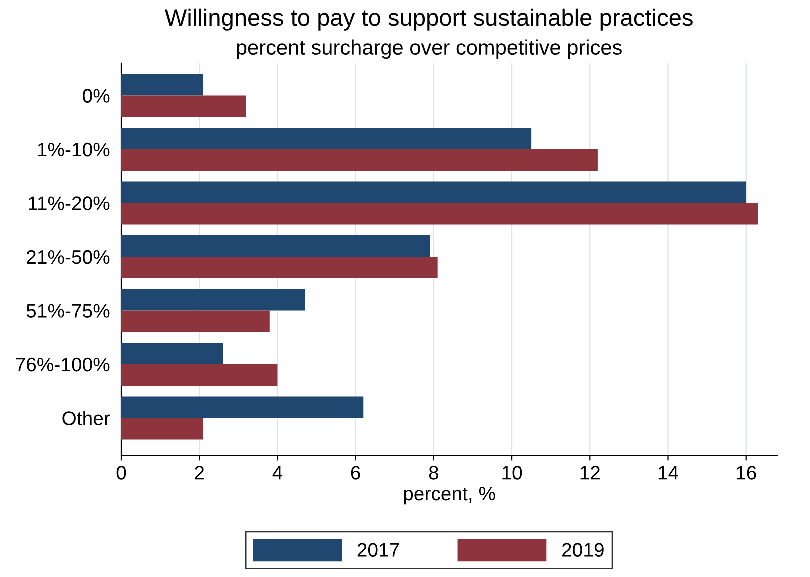  What do you see at coordinates (746, 473) in the screenshot?
I see `x-tick-label: 16` at bounding box center [746, 473].